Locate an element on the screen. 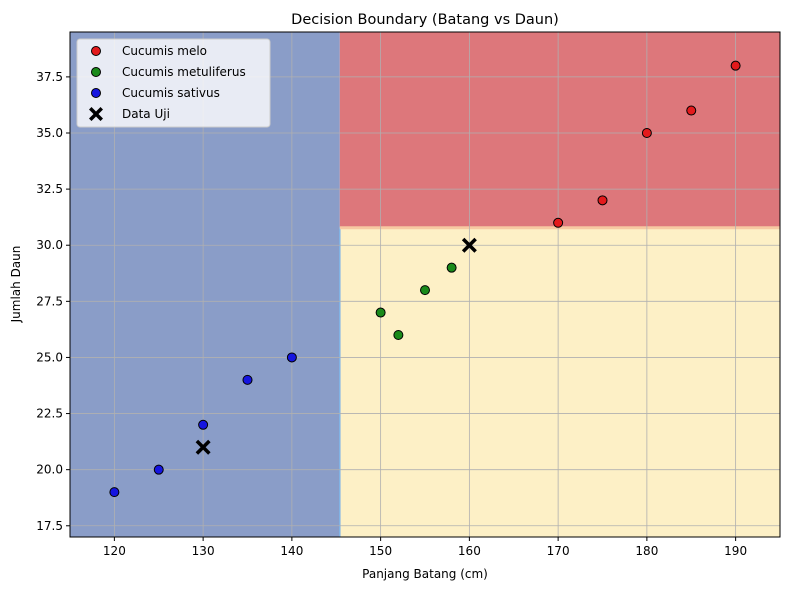 Image resolution: width=790 pixels, height=590 pixels. x-tick-label: 120 is located at coordinates (114, 551).